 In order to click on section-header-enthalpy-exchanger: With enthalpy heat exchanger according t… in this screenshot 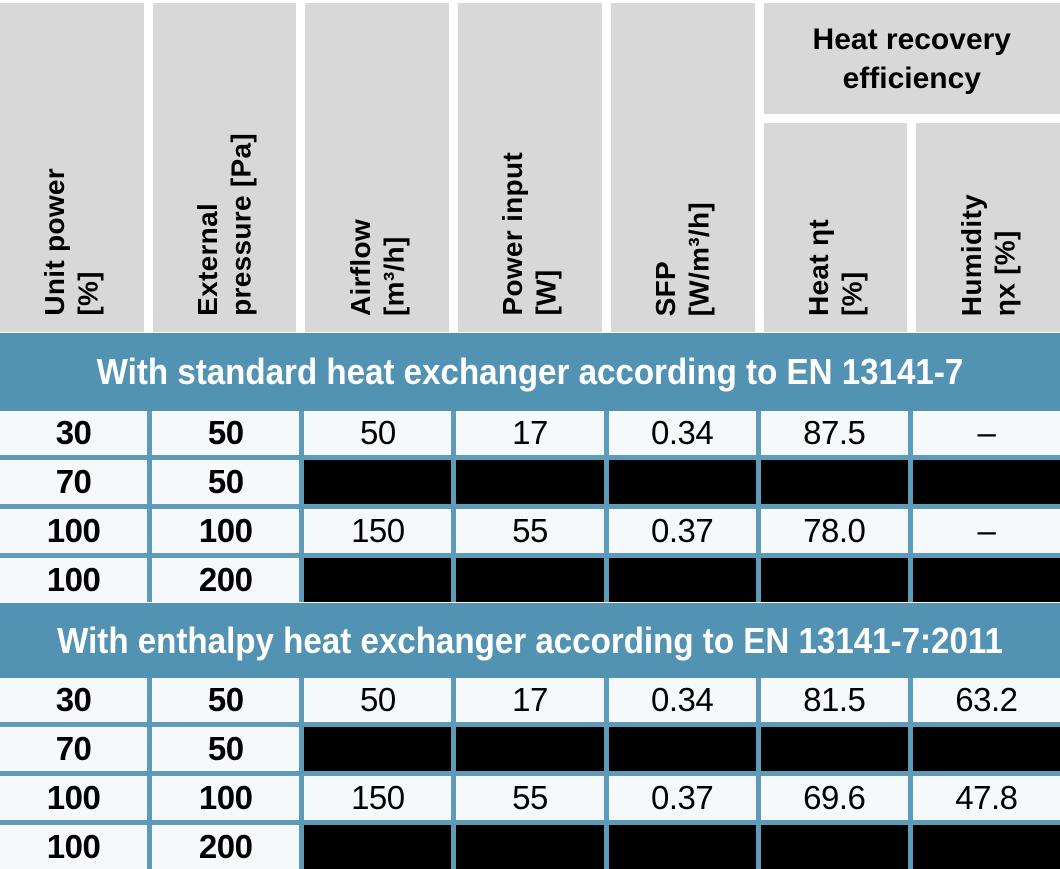, I will do `click(530, 640)`.